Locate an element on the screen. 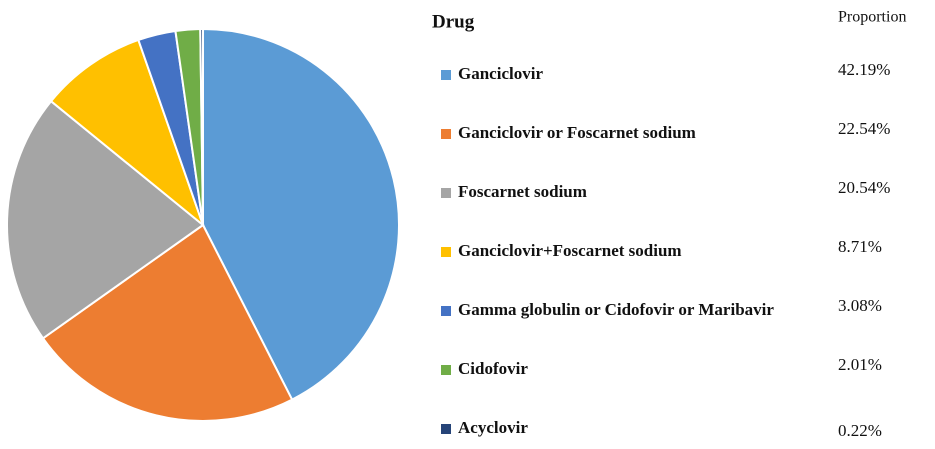 Image resolution: width=935 pixels, height=449 pixels. legend-label: Ganciclovir or Foscarnet sodium is located at coordinates (577, 132).